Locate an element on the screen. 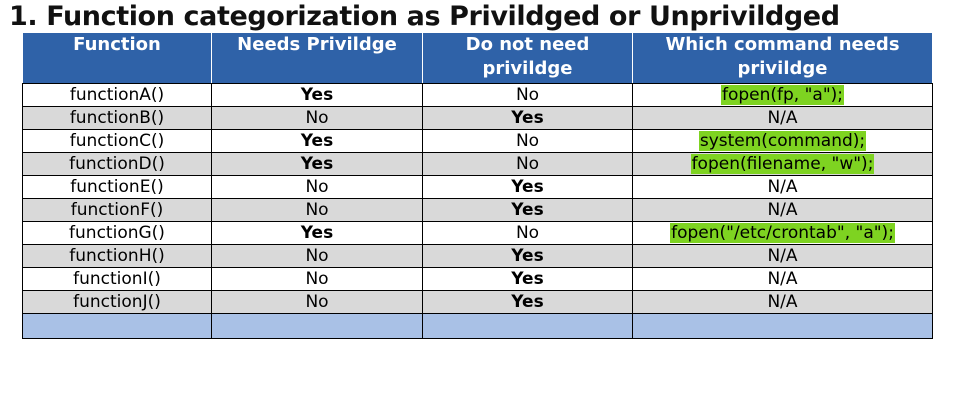 Image resolution: width=964 pixels, height=412 pixels. function-cell: functionI() is located at coordinates (117, 279).